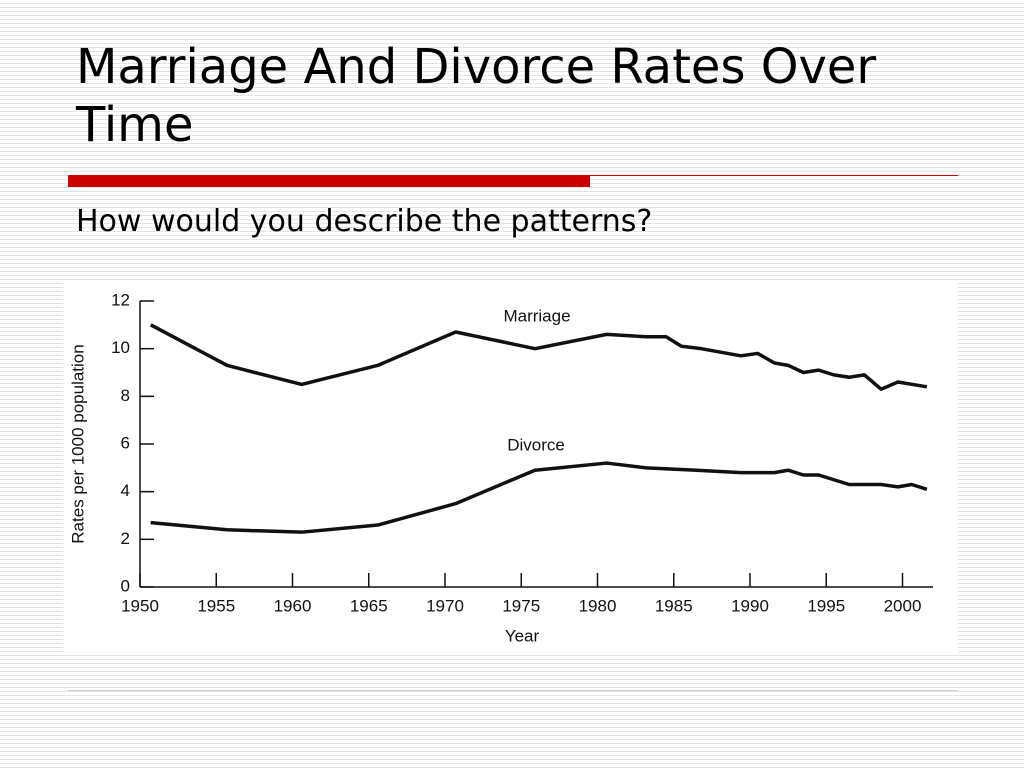 The height and width of the screenshot is (768, 1024). Describe the element at coordinates (536, 315) in the screenshot. I see `series-label: Marriage` at that location.